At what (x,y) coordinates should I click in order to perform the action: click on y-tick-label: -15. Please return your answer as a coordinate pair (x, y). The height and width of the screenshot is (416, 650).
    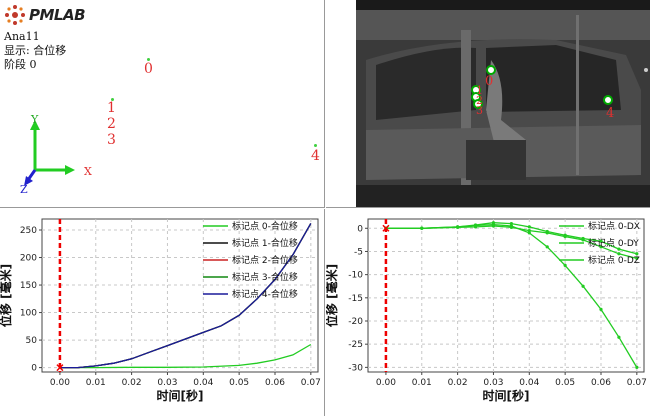
    Looking at the image, I should click on (355, 299).